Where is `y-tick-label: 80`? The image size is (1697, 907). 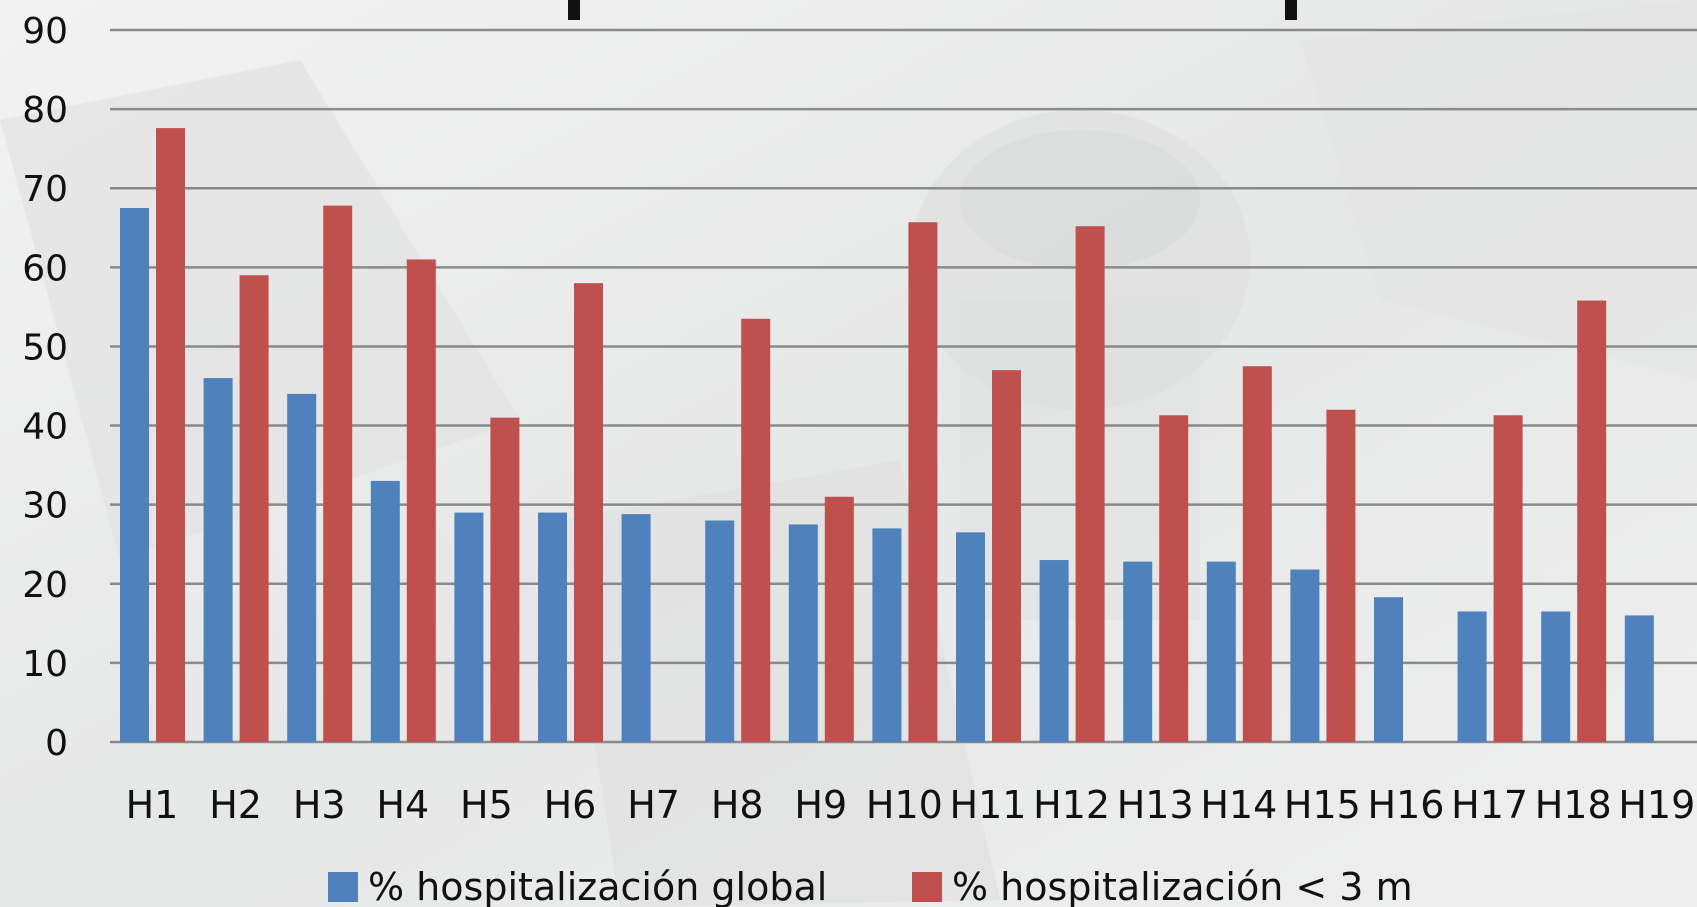 y-tick-label: 80 is located at coordinates (45, 110).